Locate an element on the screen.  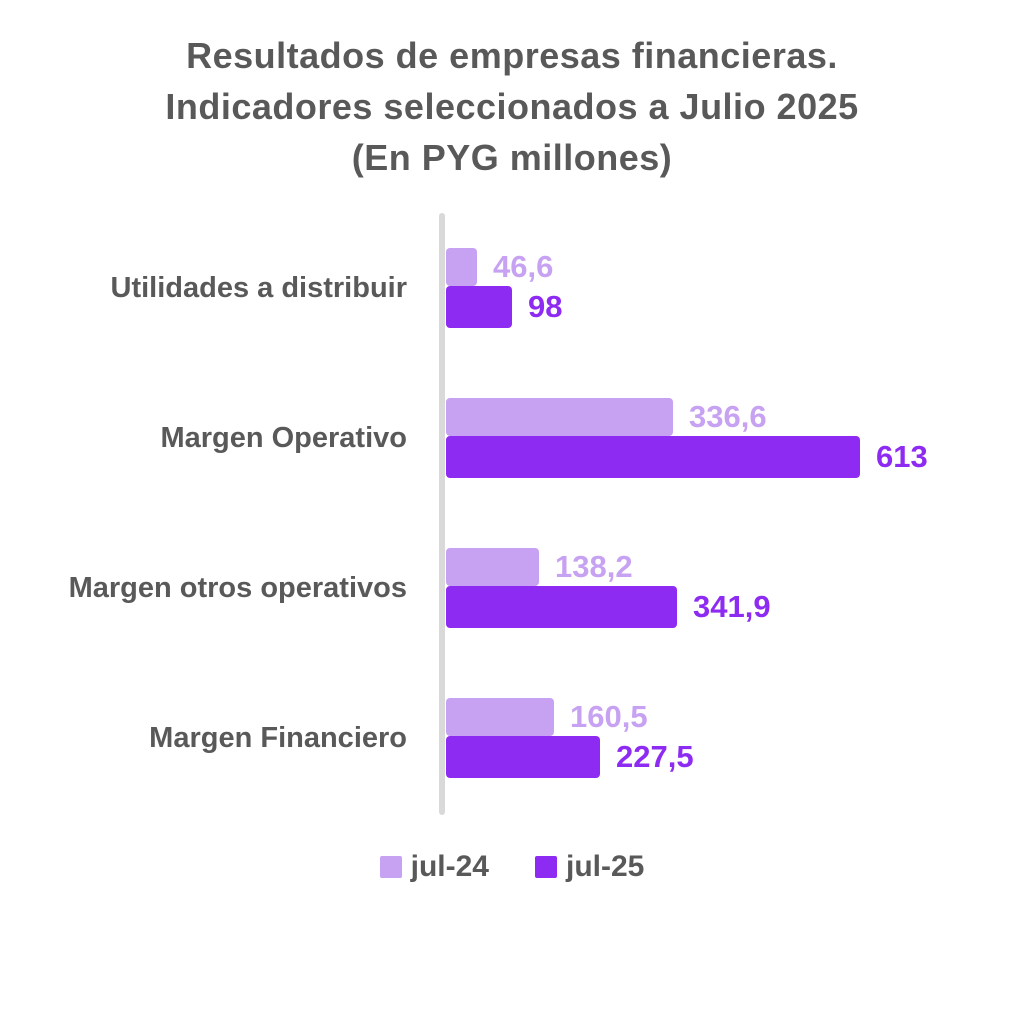
category-label: Margen otros operativos is located at coordinates (237, 587).